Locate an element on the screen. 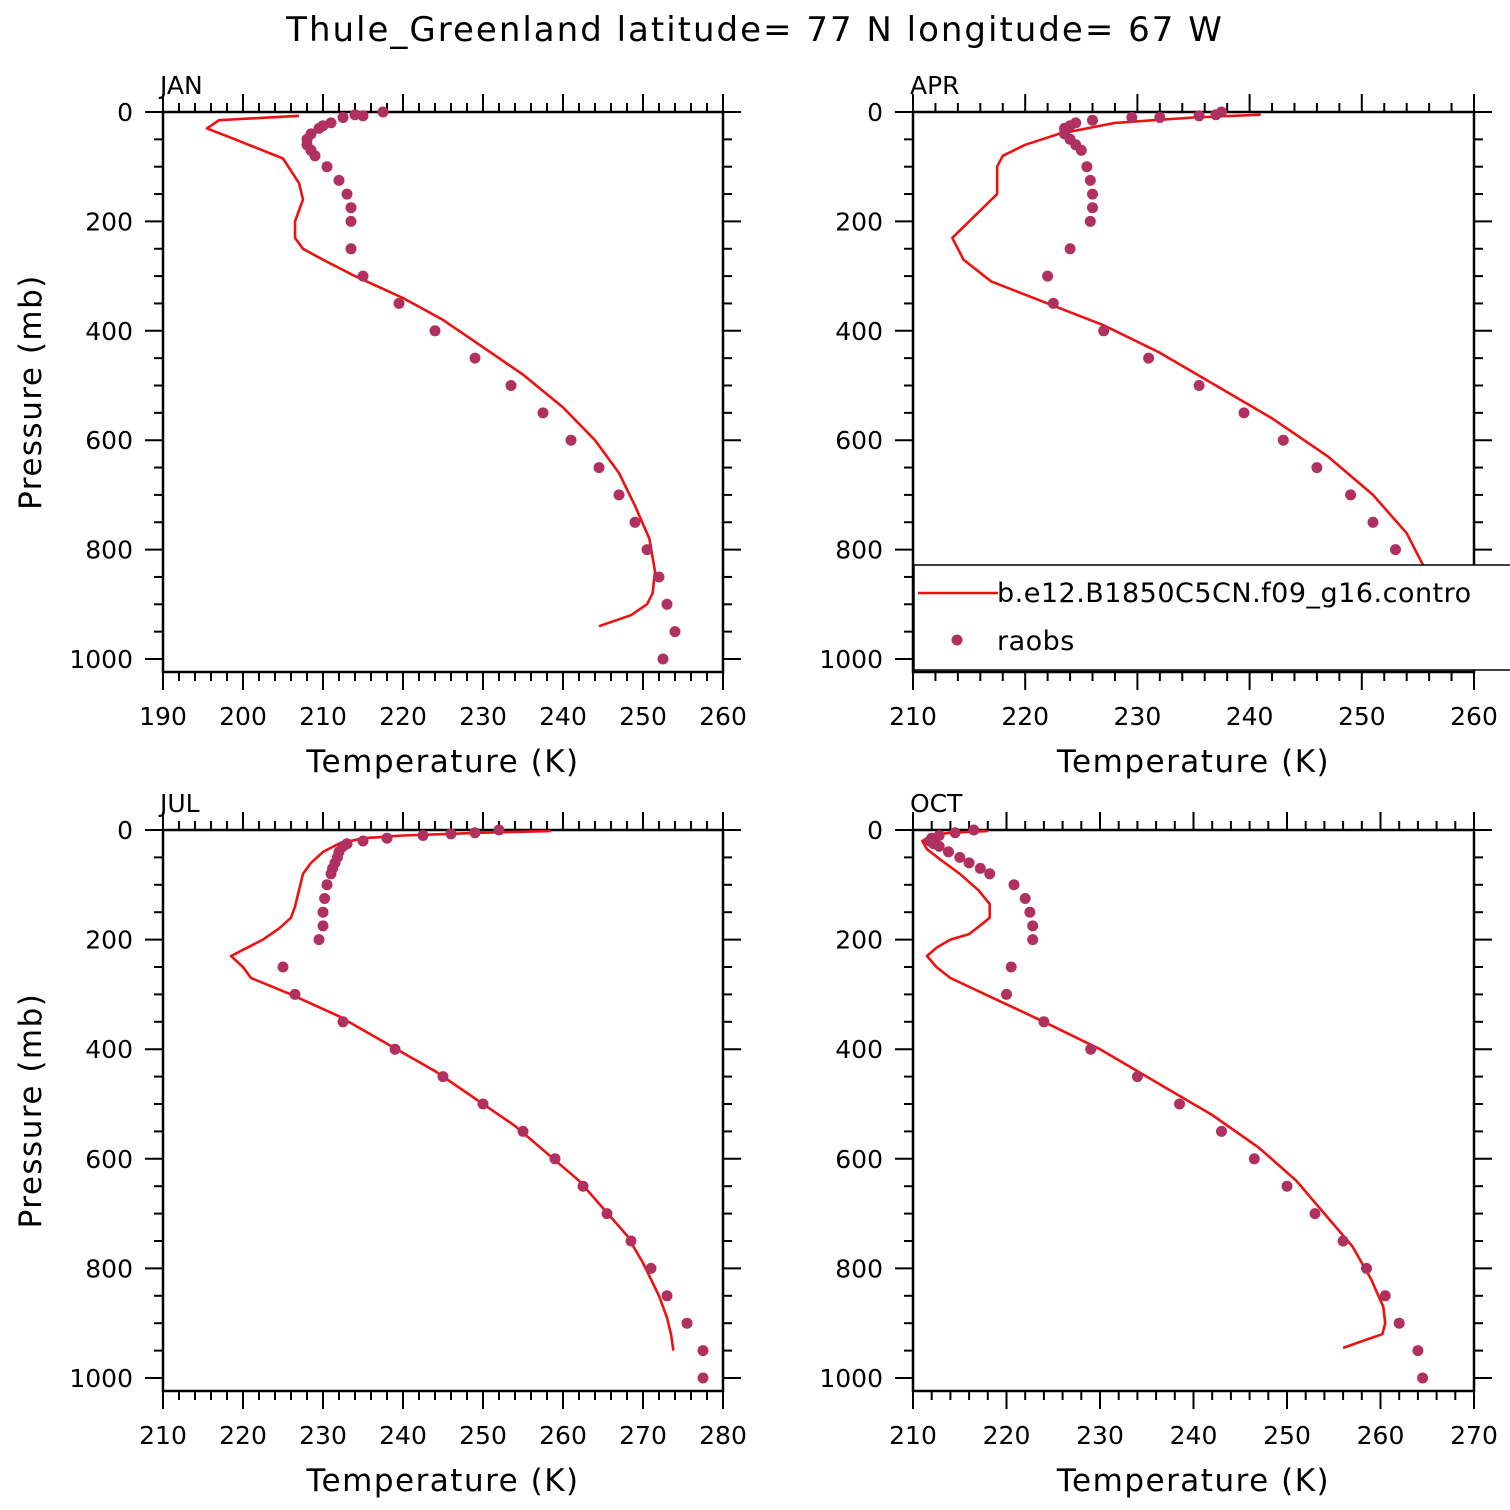 The height and width of the screenshot is (1510, 1510). y-axis-label: Pressure (mb) is located at coordinates (31, 1111).